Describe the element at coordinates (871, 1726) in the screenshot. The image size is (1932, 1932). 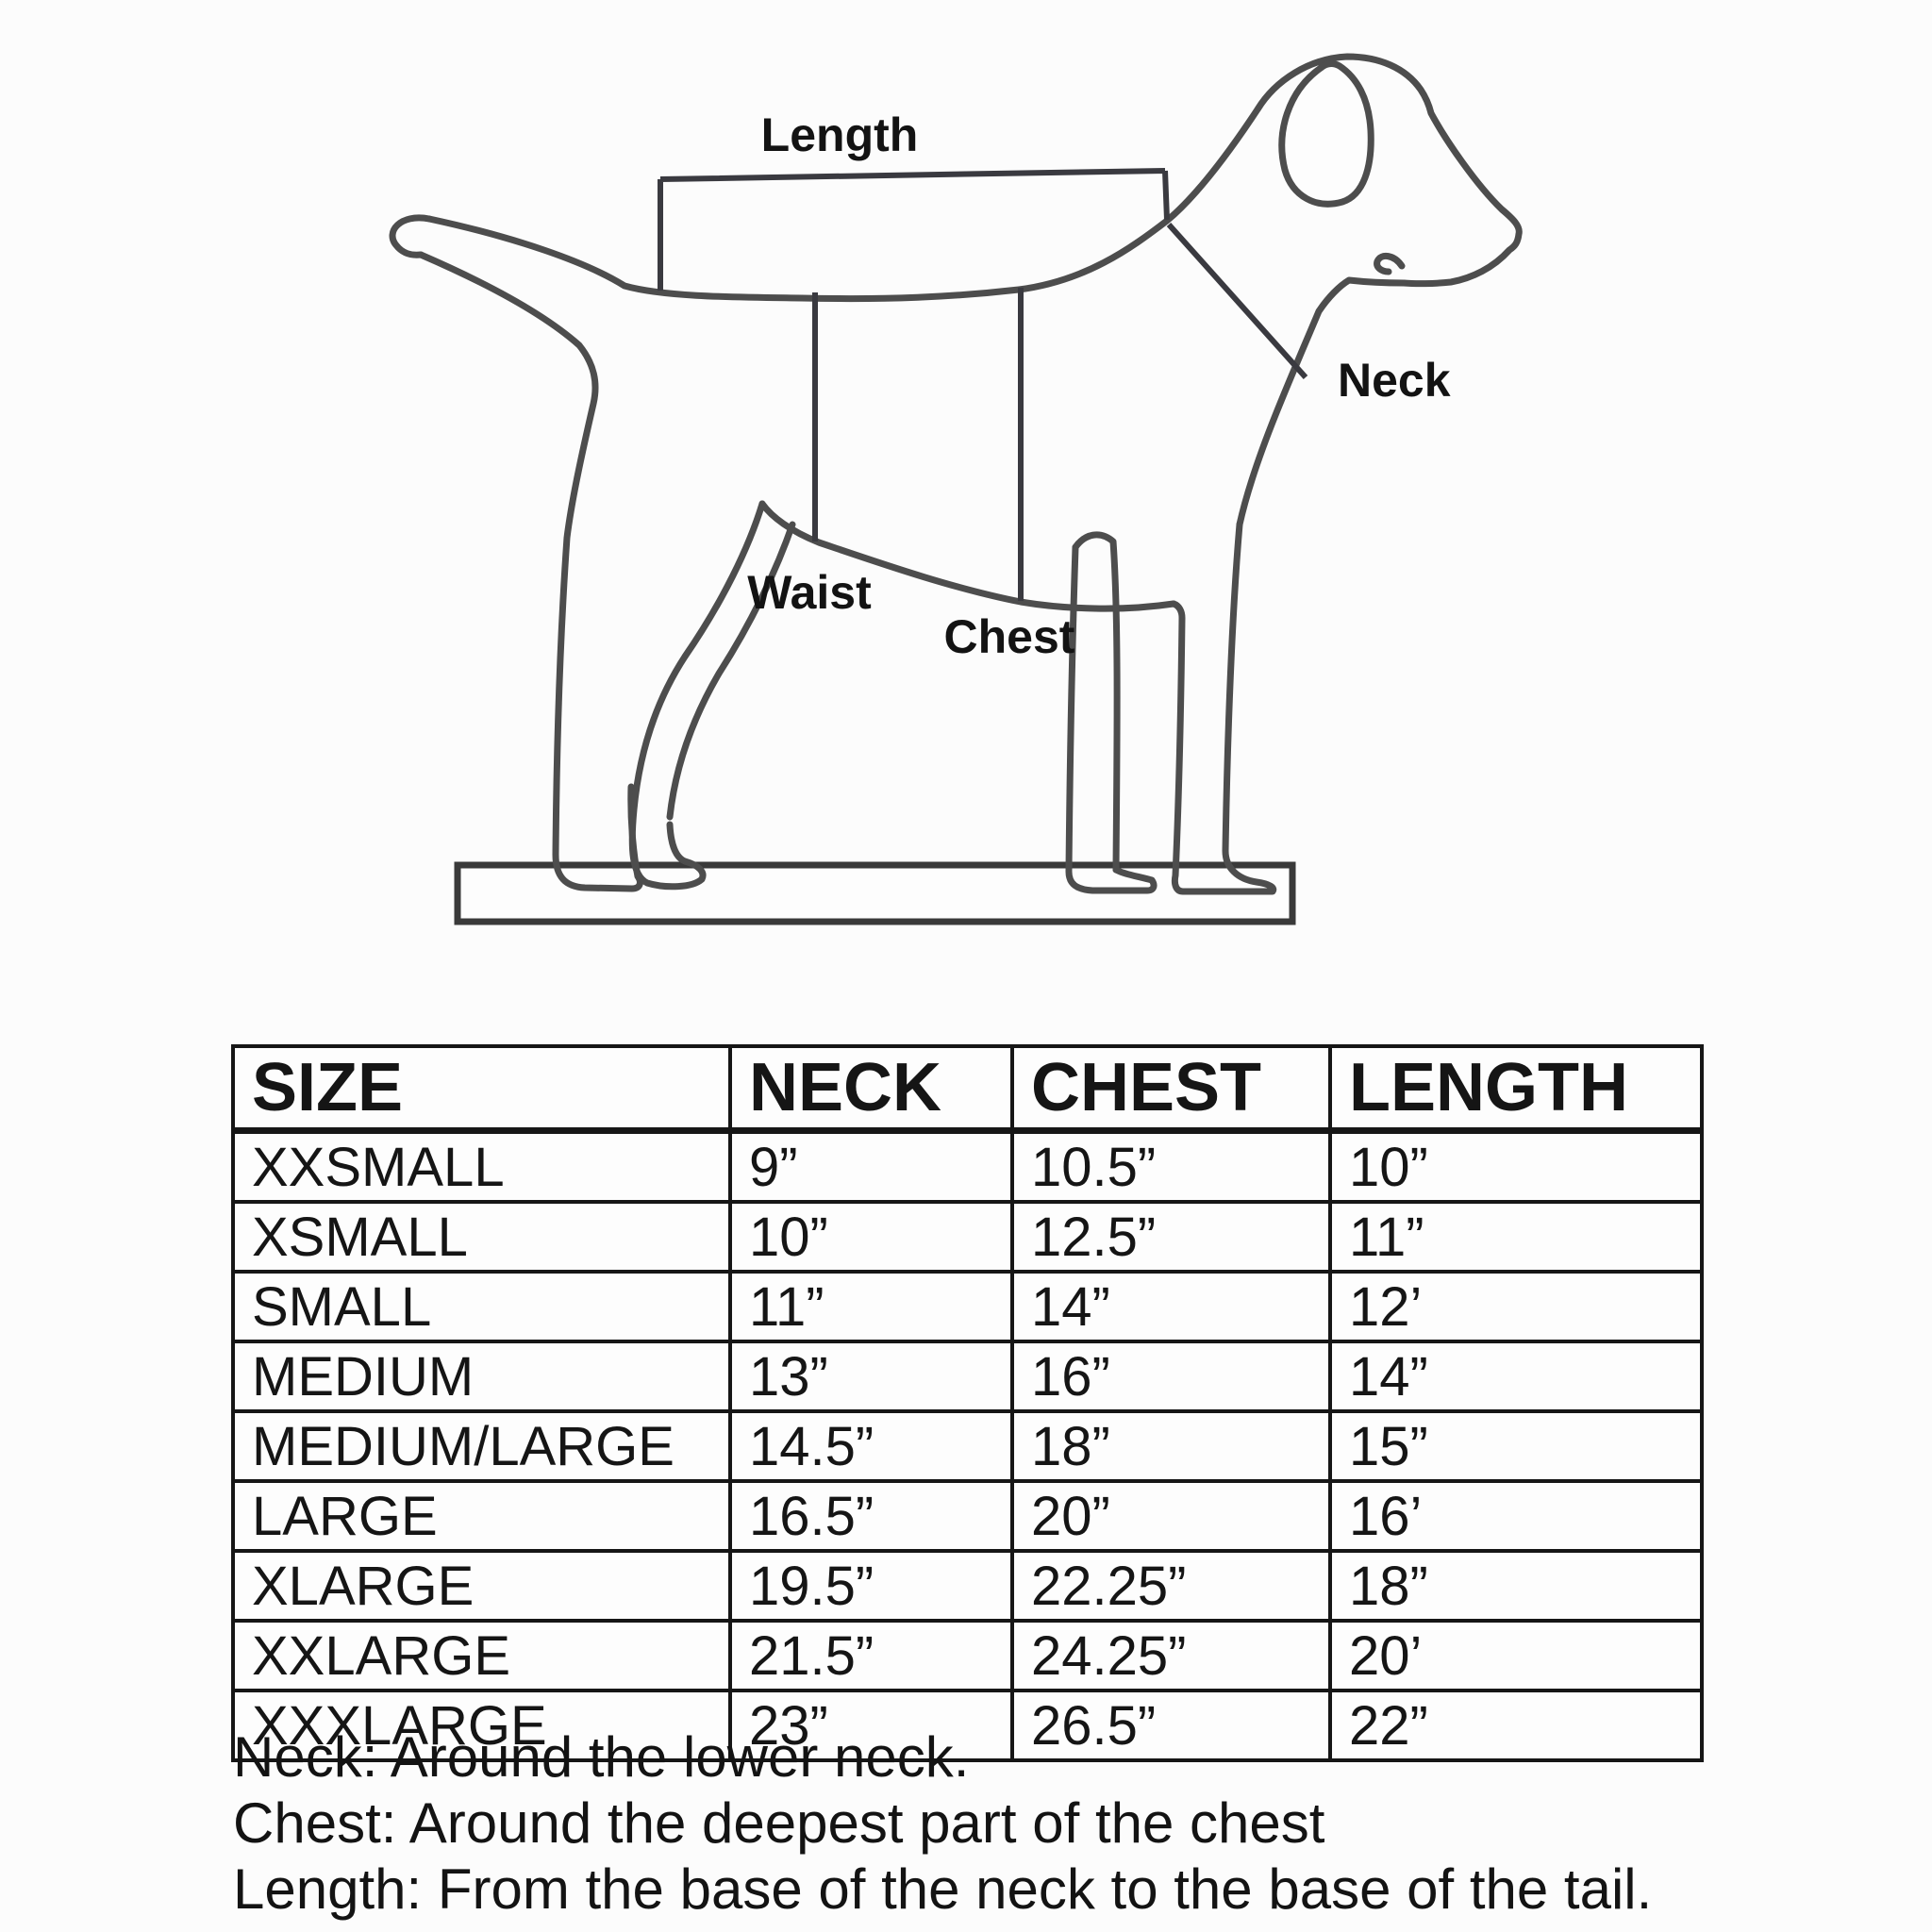
I see `neck-cell: 23”` at that location.